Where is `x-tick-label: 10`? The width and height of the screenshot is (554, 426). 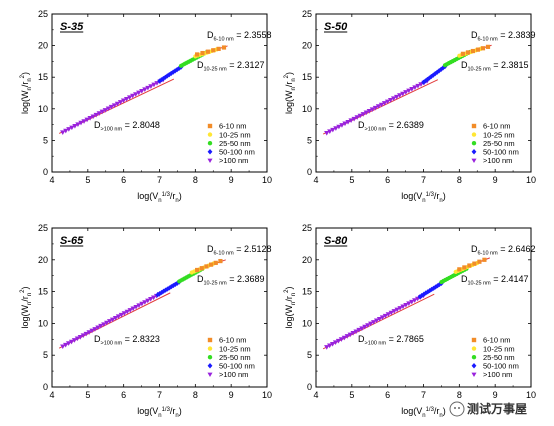 x-tick-label: 10 is located at coordinates (531, 180).